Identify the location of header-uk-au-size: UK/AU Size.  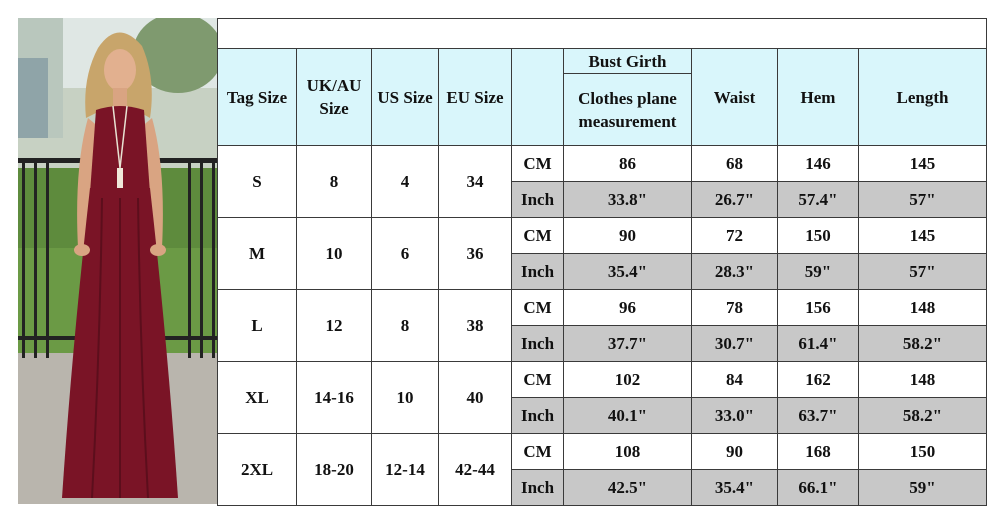
(334, 97).